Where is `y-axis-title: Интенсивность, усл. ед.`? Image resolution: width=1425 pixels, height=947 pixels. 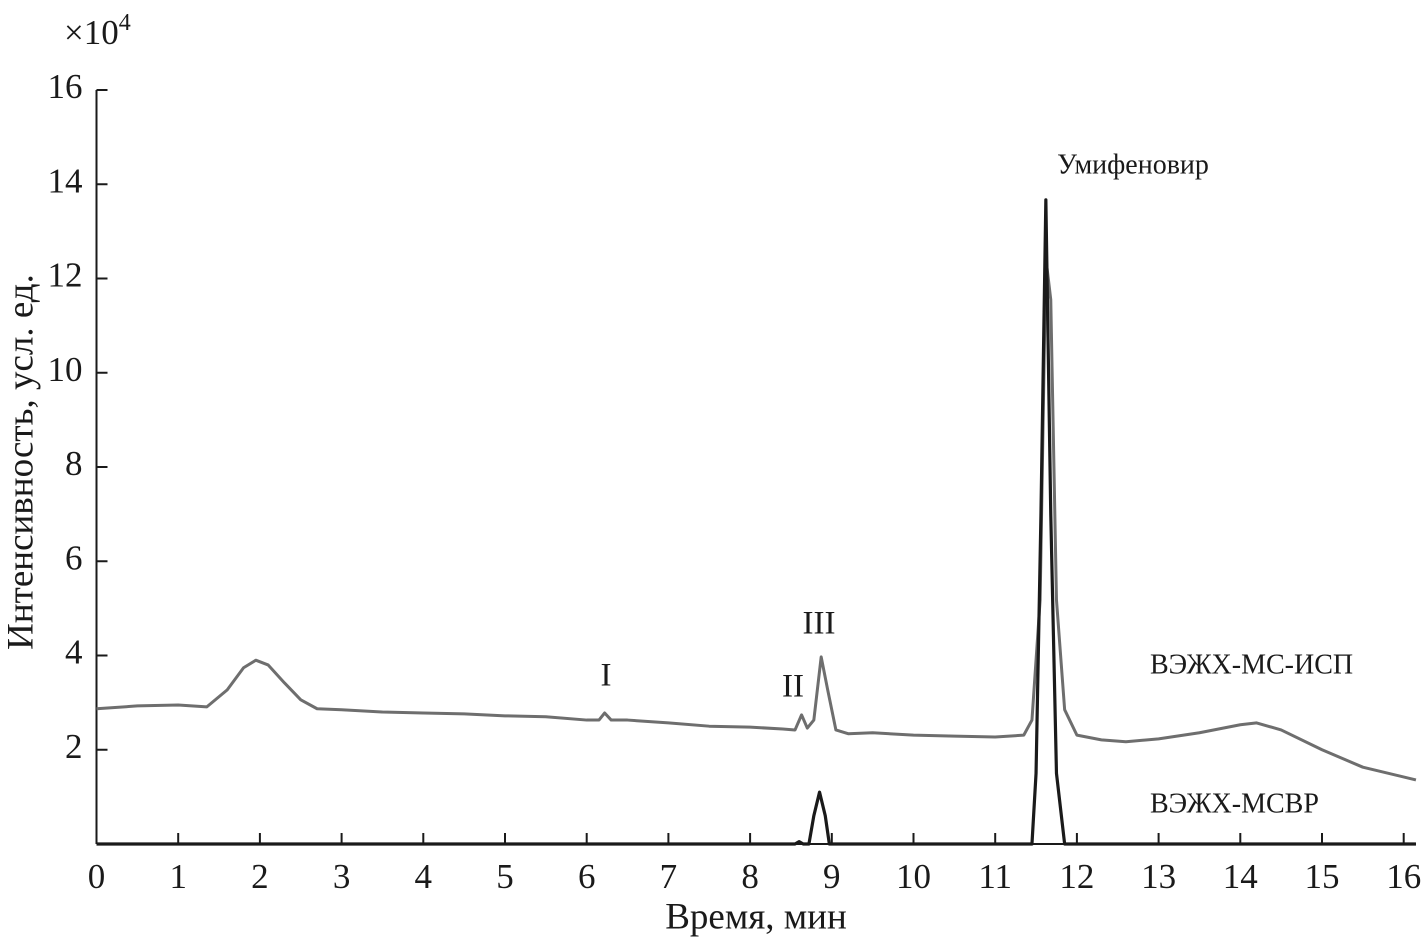 y-axis-title: Интенсивность, усл. ед. is located at coordinates (20, 462).